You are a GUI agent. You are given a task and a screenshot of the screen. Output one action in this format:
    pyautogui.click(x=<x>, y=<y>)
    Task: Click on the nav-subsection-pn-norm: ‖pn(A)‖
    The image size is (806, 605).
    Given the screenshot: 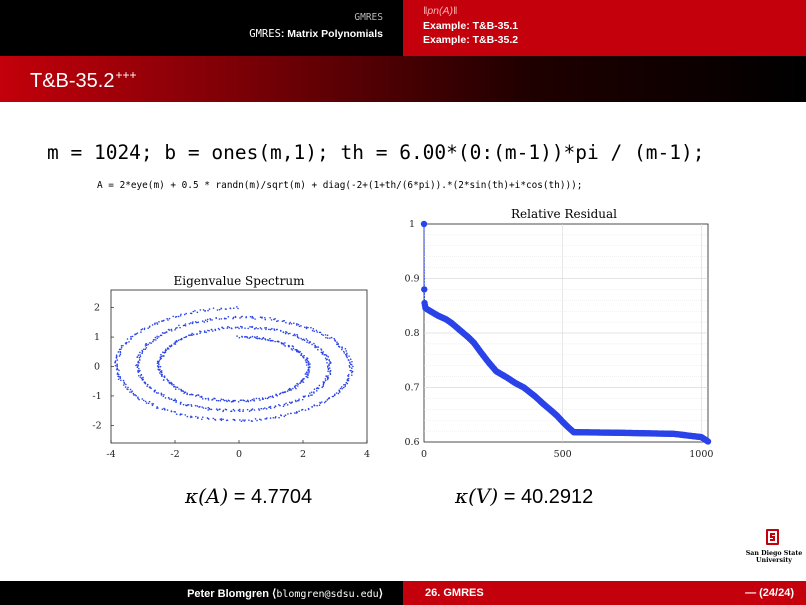 What is the action you would take?
    pyautogui.click(x=440, y=11)
    